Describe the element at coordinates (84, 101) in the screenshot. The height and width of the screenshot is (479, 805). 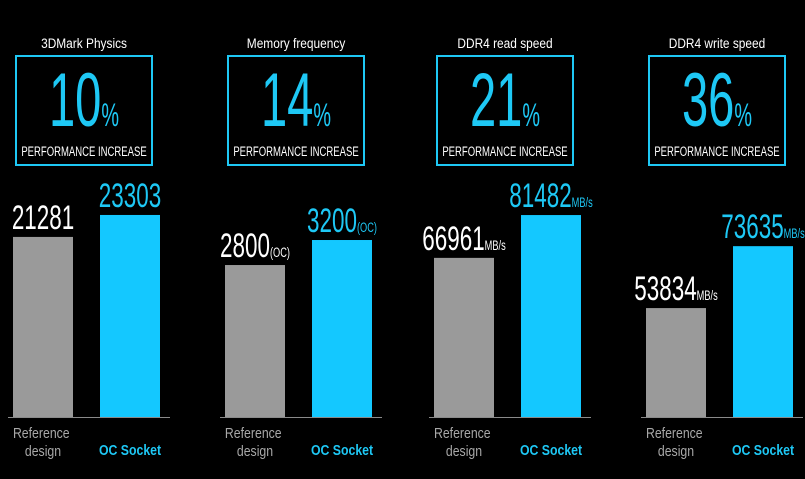
I see `increase-value: 10%` at that location.